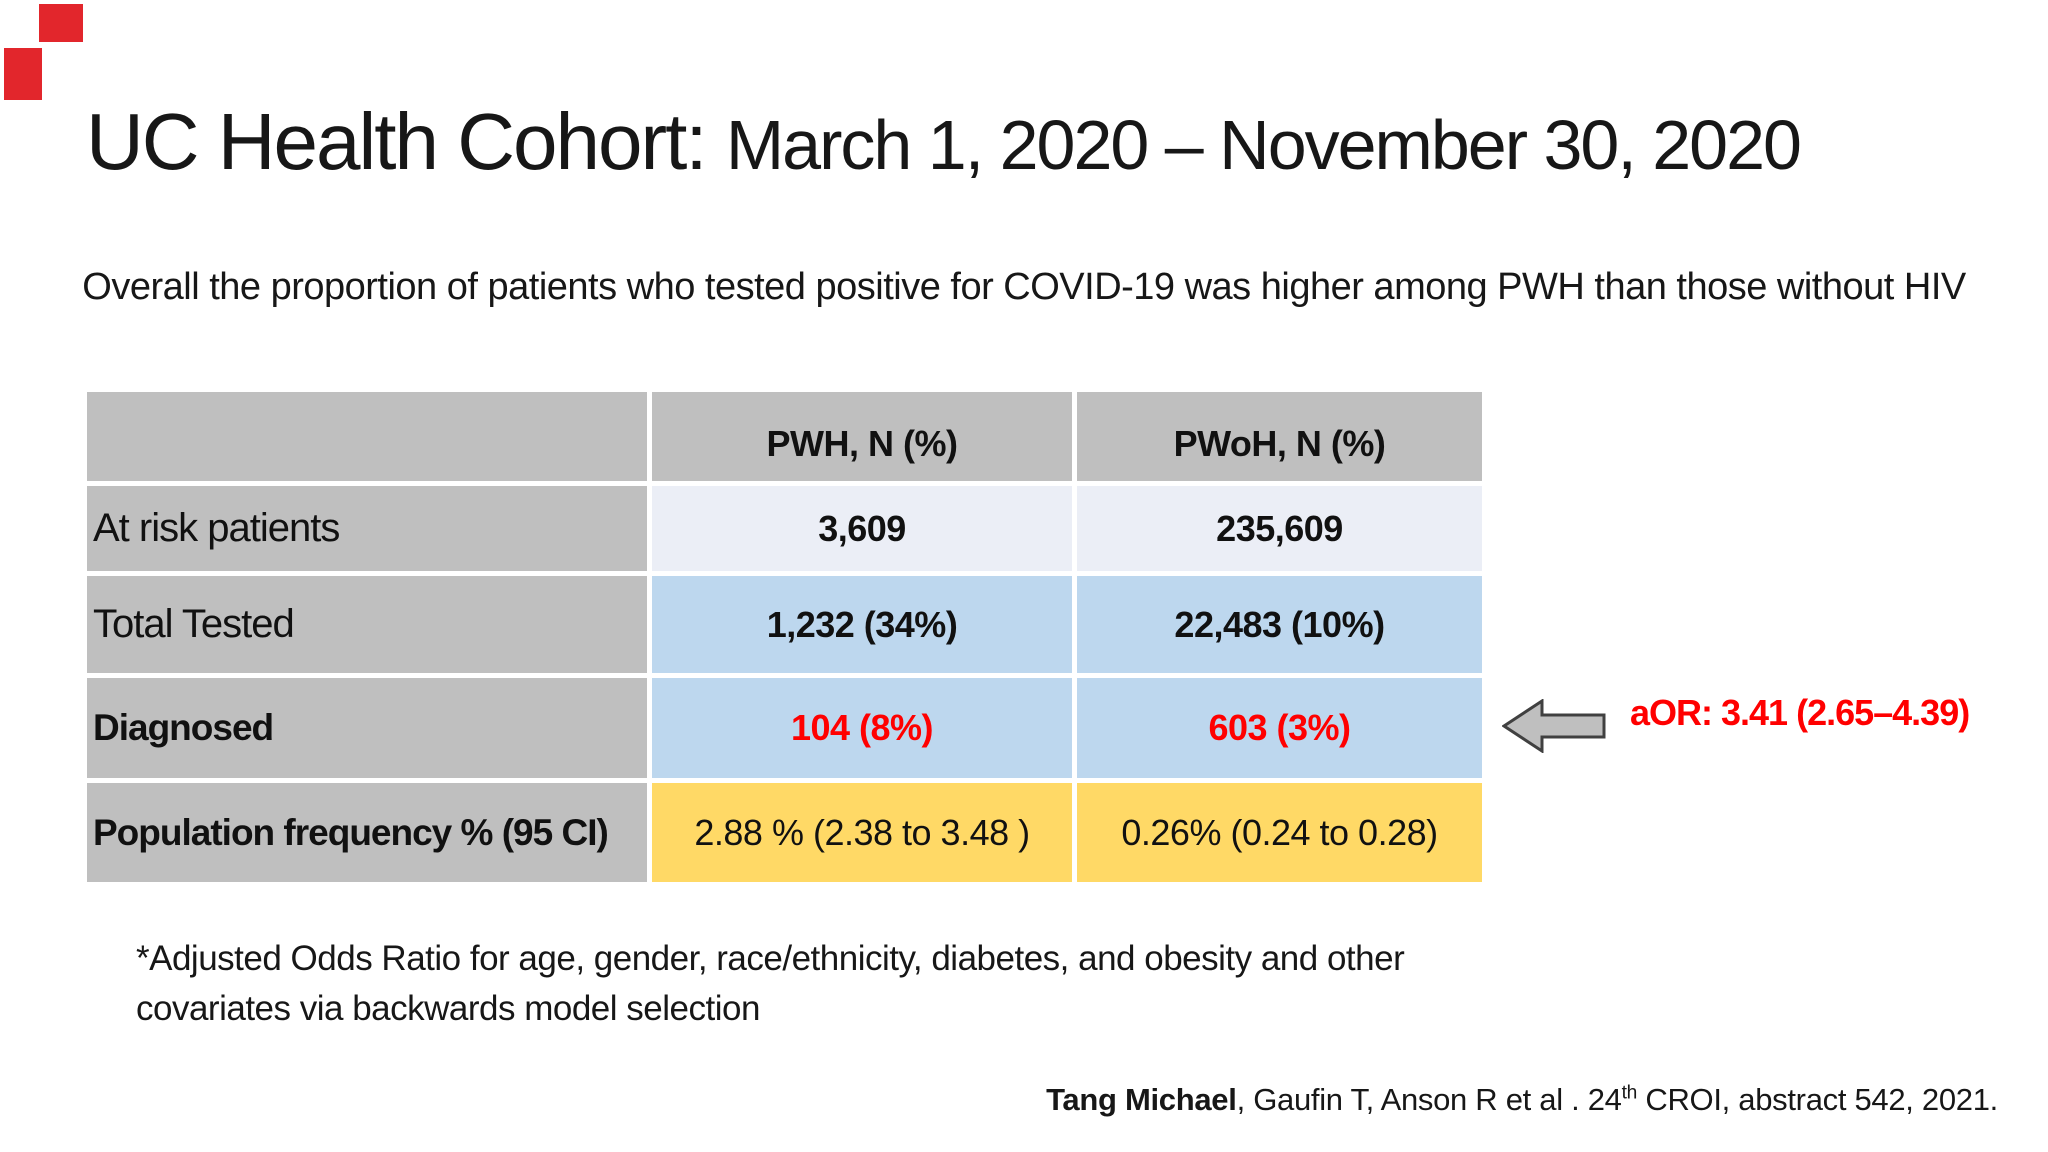  What do you see at coordinates (367, 624) in the screenshot?
I see `row-label-total-tested: Total Tested` at bounding box center [367, 624].